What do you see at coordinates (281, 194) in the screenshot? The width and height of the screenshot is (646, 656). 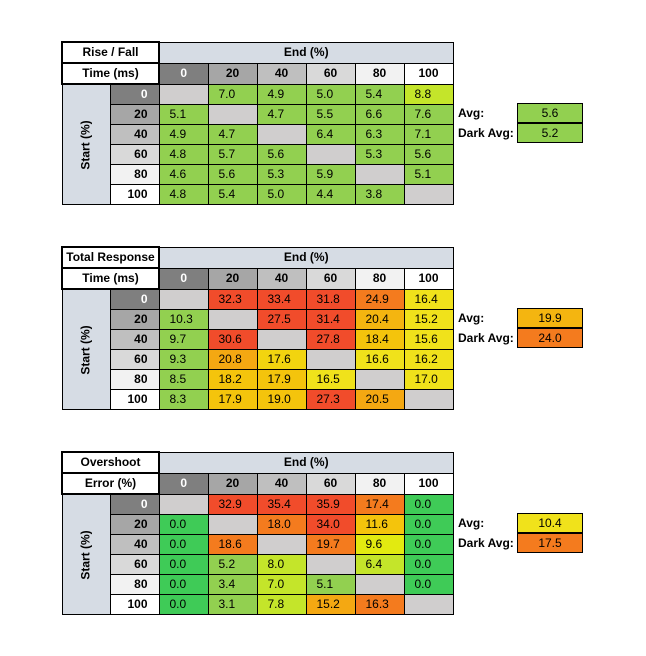 I see `value-cell: 5.0` at bounding box center [281, 194].